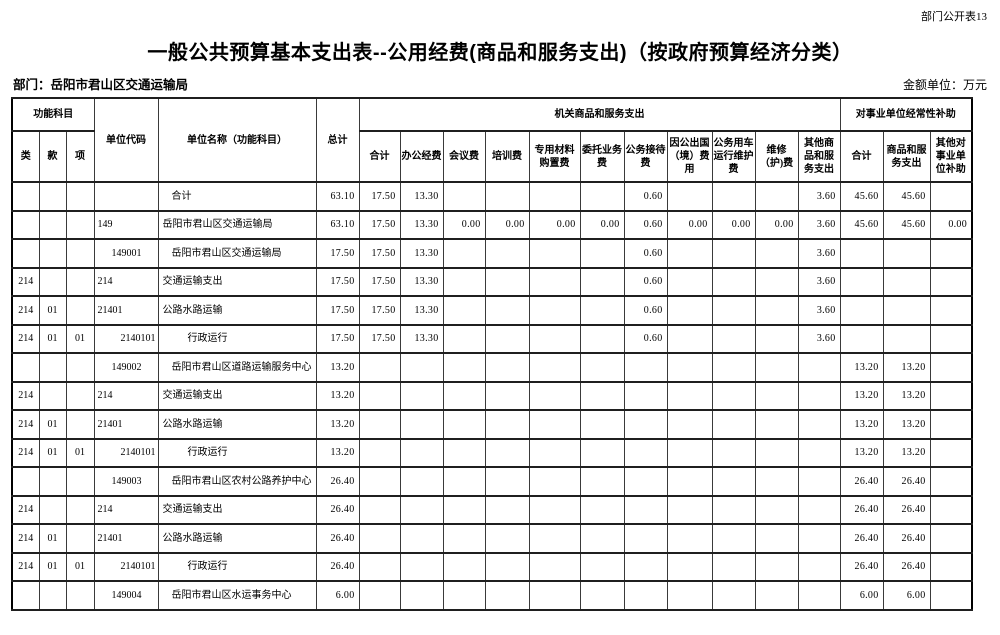  Describe the element at coordinates (126, 140) in the screenshot. I see `col-unit-code: 单位代码` at that location.